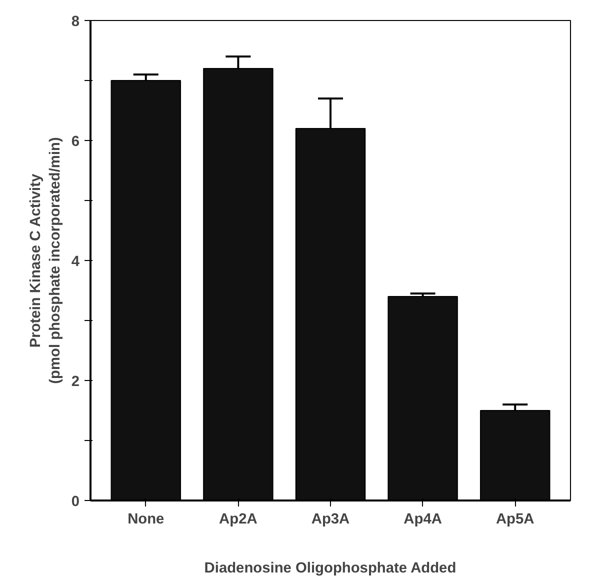 This screenshot has height=585, width=593. Describe the element at coordinates (75, 382) in the screenshot. I see `y-tick-label: 2` at that location.